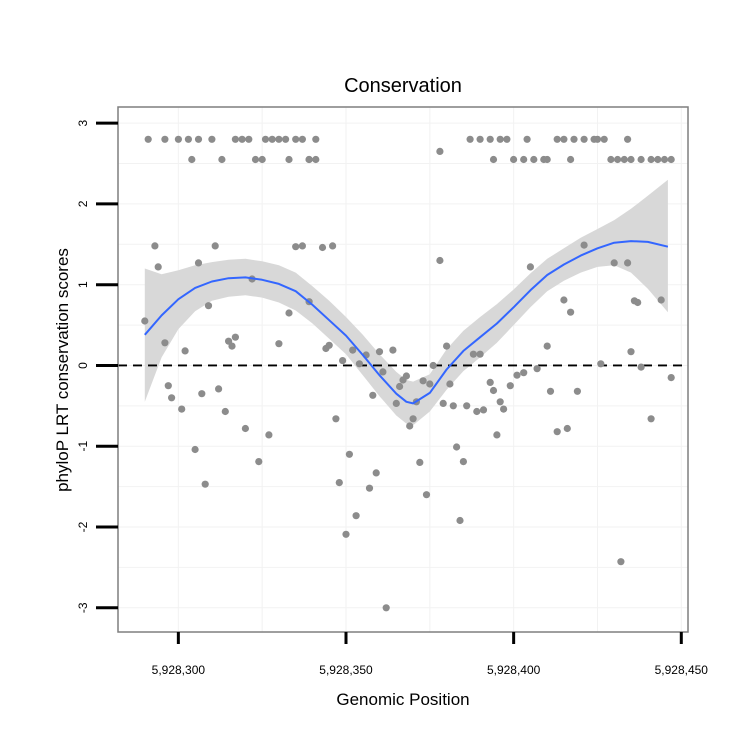  I want to click on y-tick-label: -3, so click(83, 607).